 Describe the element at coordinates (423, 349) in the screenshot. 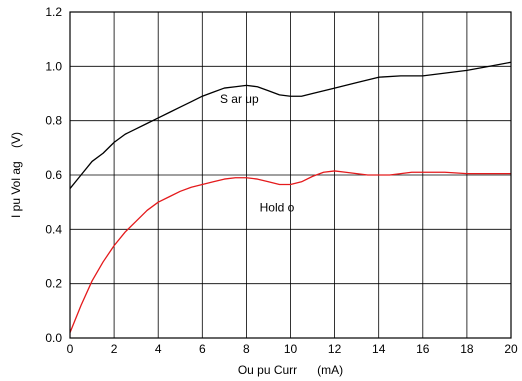

I see `x-tick-label: 16` at that location.